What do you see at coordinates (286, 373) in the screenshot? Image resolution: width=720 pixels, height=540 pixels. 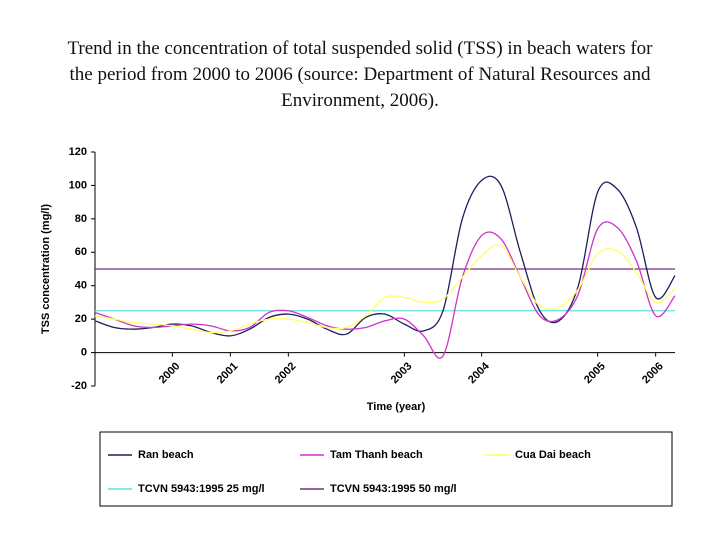 I see `x-tick-label: 2002` at bounding box center [286, 373].